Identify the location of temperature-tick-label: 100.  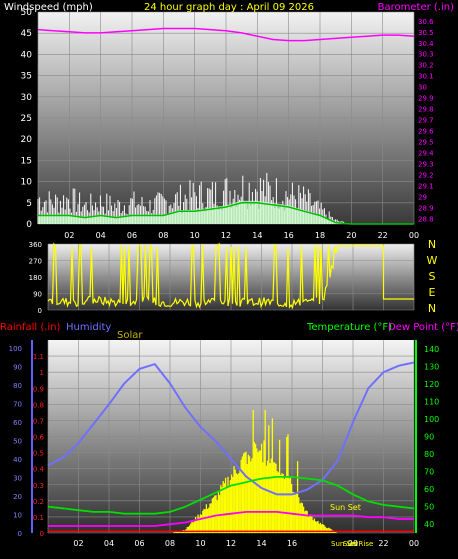
(431, 419).